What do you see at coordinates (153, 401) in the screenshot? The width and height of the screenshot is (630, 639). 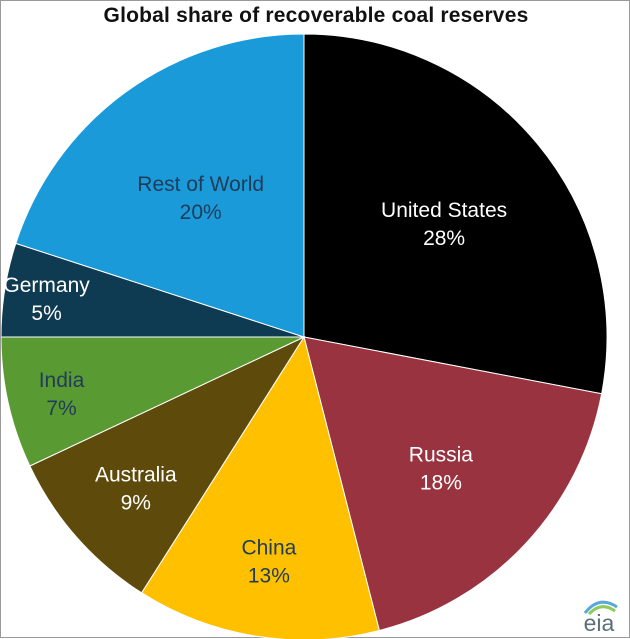 I see `pie-slice-india` at bounding box center [153, 401].